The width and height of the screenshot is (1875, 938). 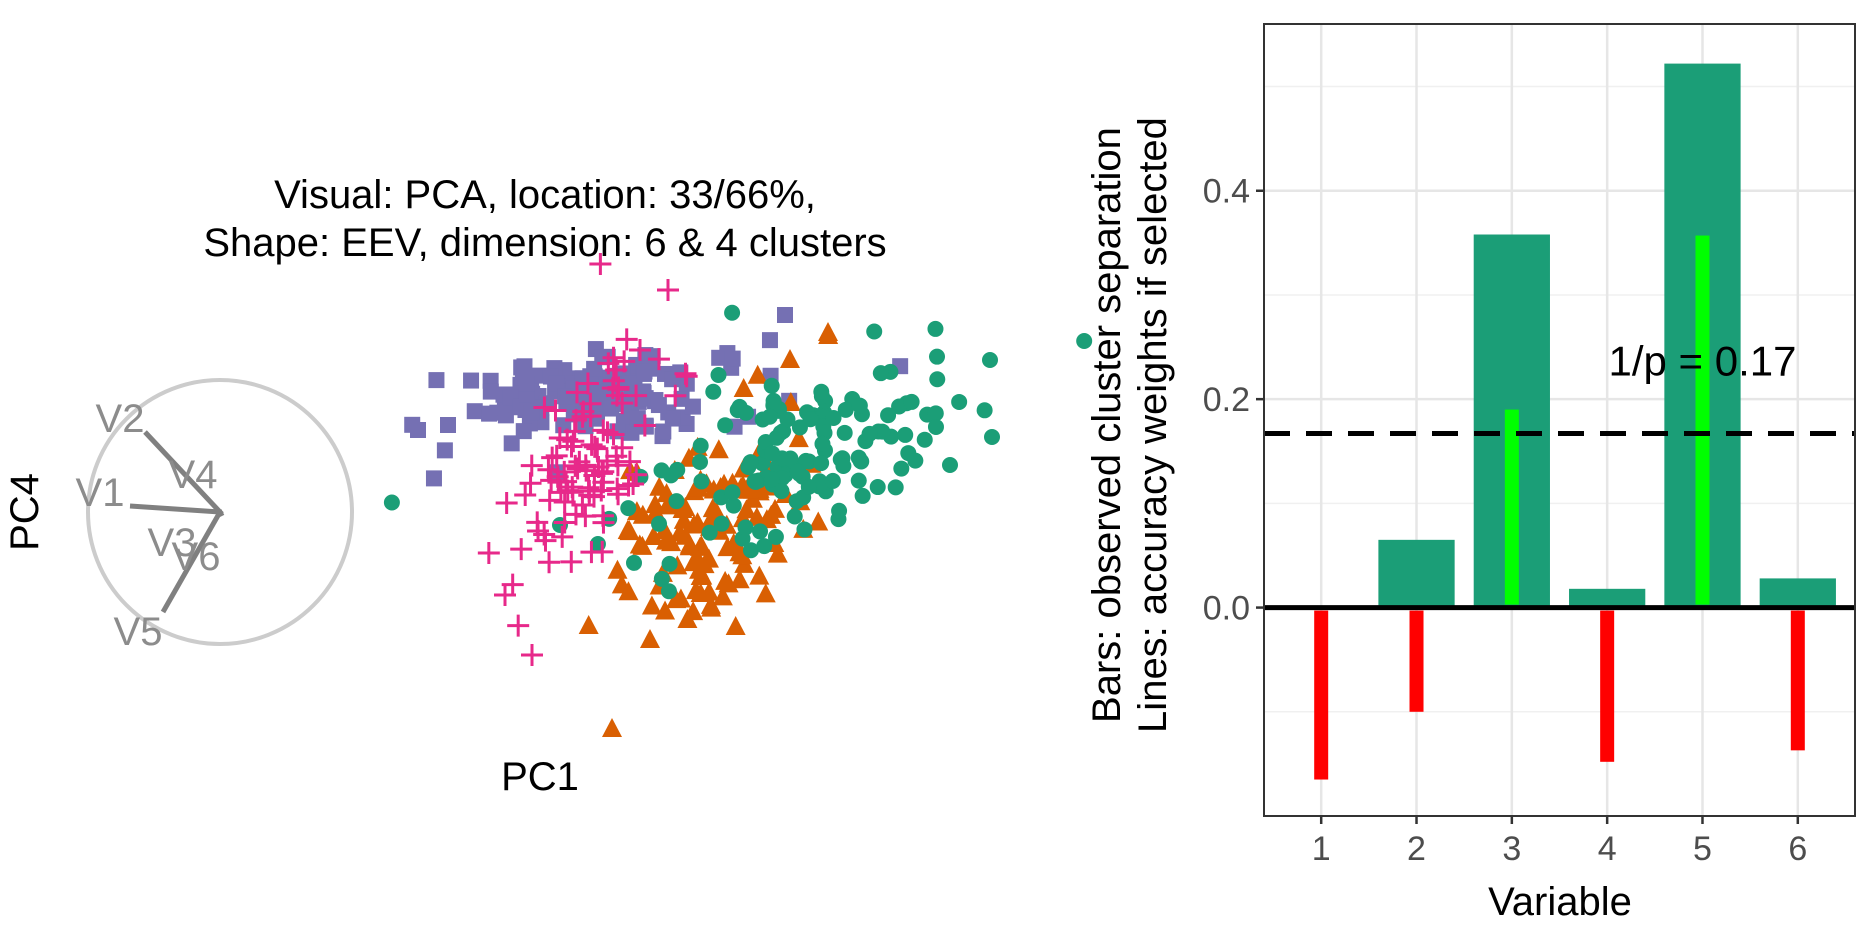 I want to click on biplot-unit-circle, so click(x=220, y=512).